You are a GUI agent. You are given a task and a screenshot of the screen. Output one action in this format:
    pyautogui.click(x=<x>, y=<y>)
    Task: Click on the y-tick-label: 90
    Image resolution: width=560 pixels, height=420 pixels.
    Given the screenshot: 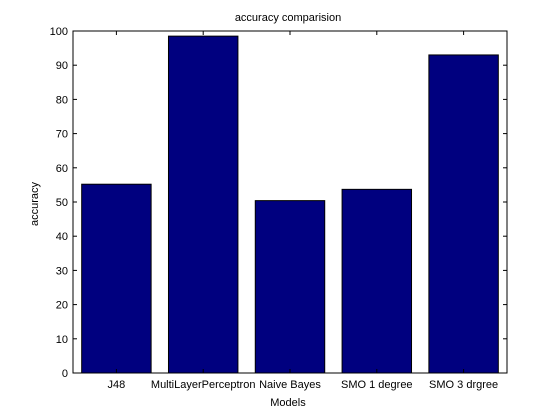 What is the action you would take?
    pyautogui.click(x=62, y=66)
    